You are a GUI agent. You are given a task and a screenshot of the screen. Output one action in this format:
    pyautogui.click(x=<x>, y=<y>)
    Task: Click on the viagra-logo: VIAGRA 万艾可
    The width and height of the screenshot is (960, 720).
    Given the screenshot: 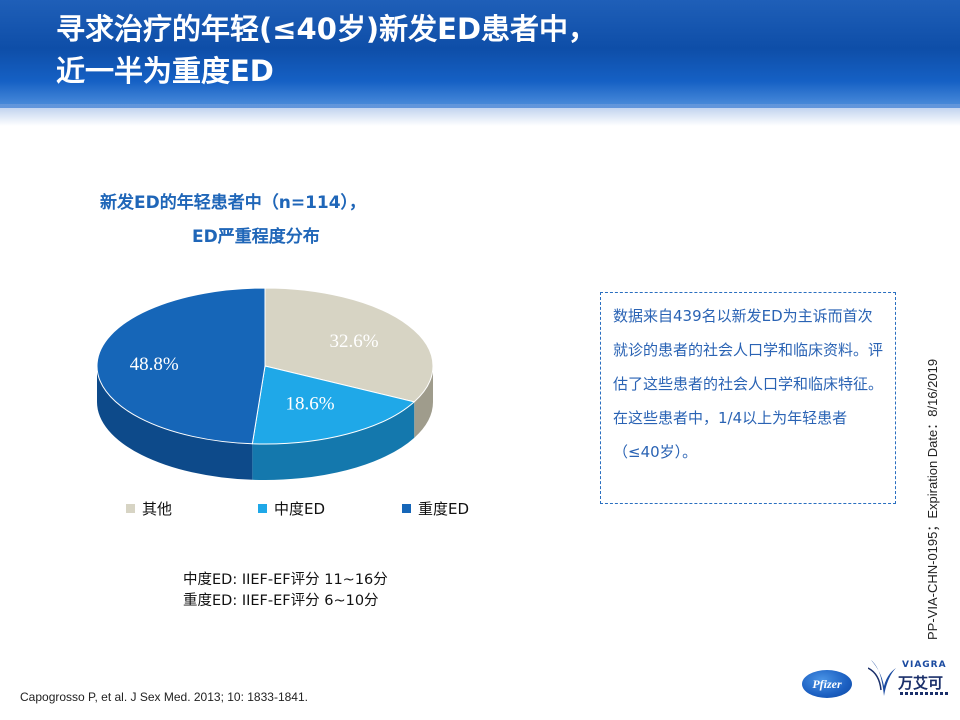 What is the action you would take?
    pyautogui.click(x=910, y=682)
    